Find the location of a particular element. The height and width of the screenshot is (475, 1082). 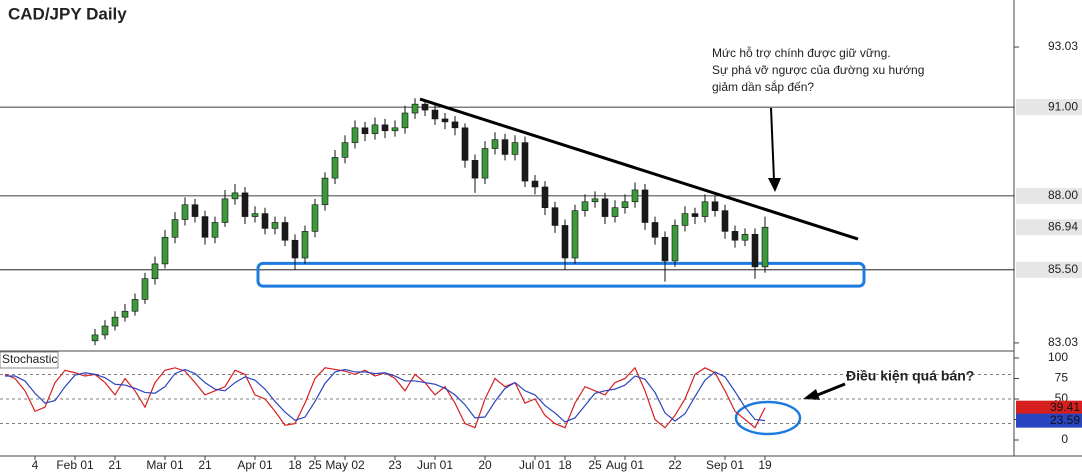

x-tick-label: 20 is located at coordinates (485, 465).